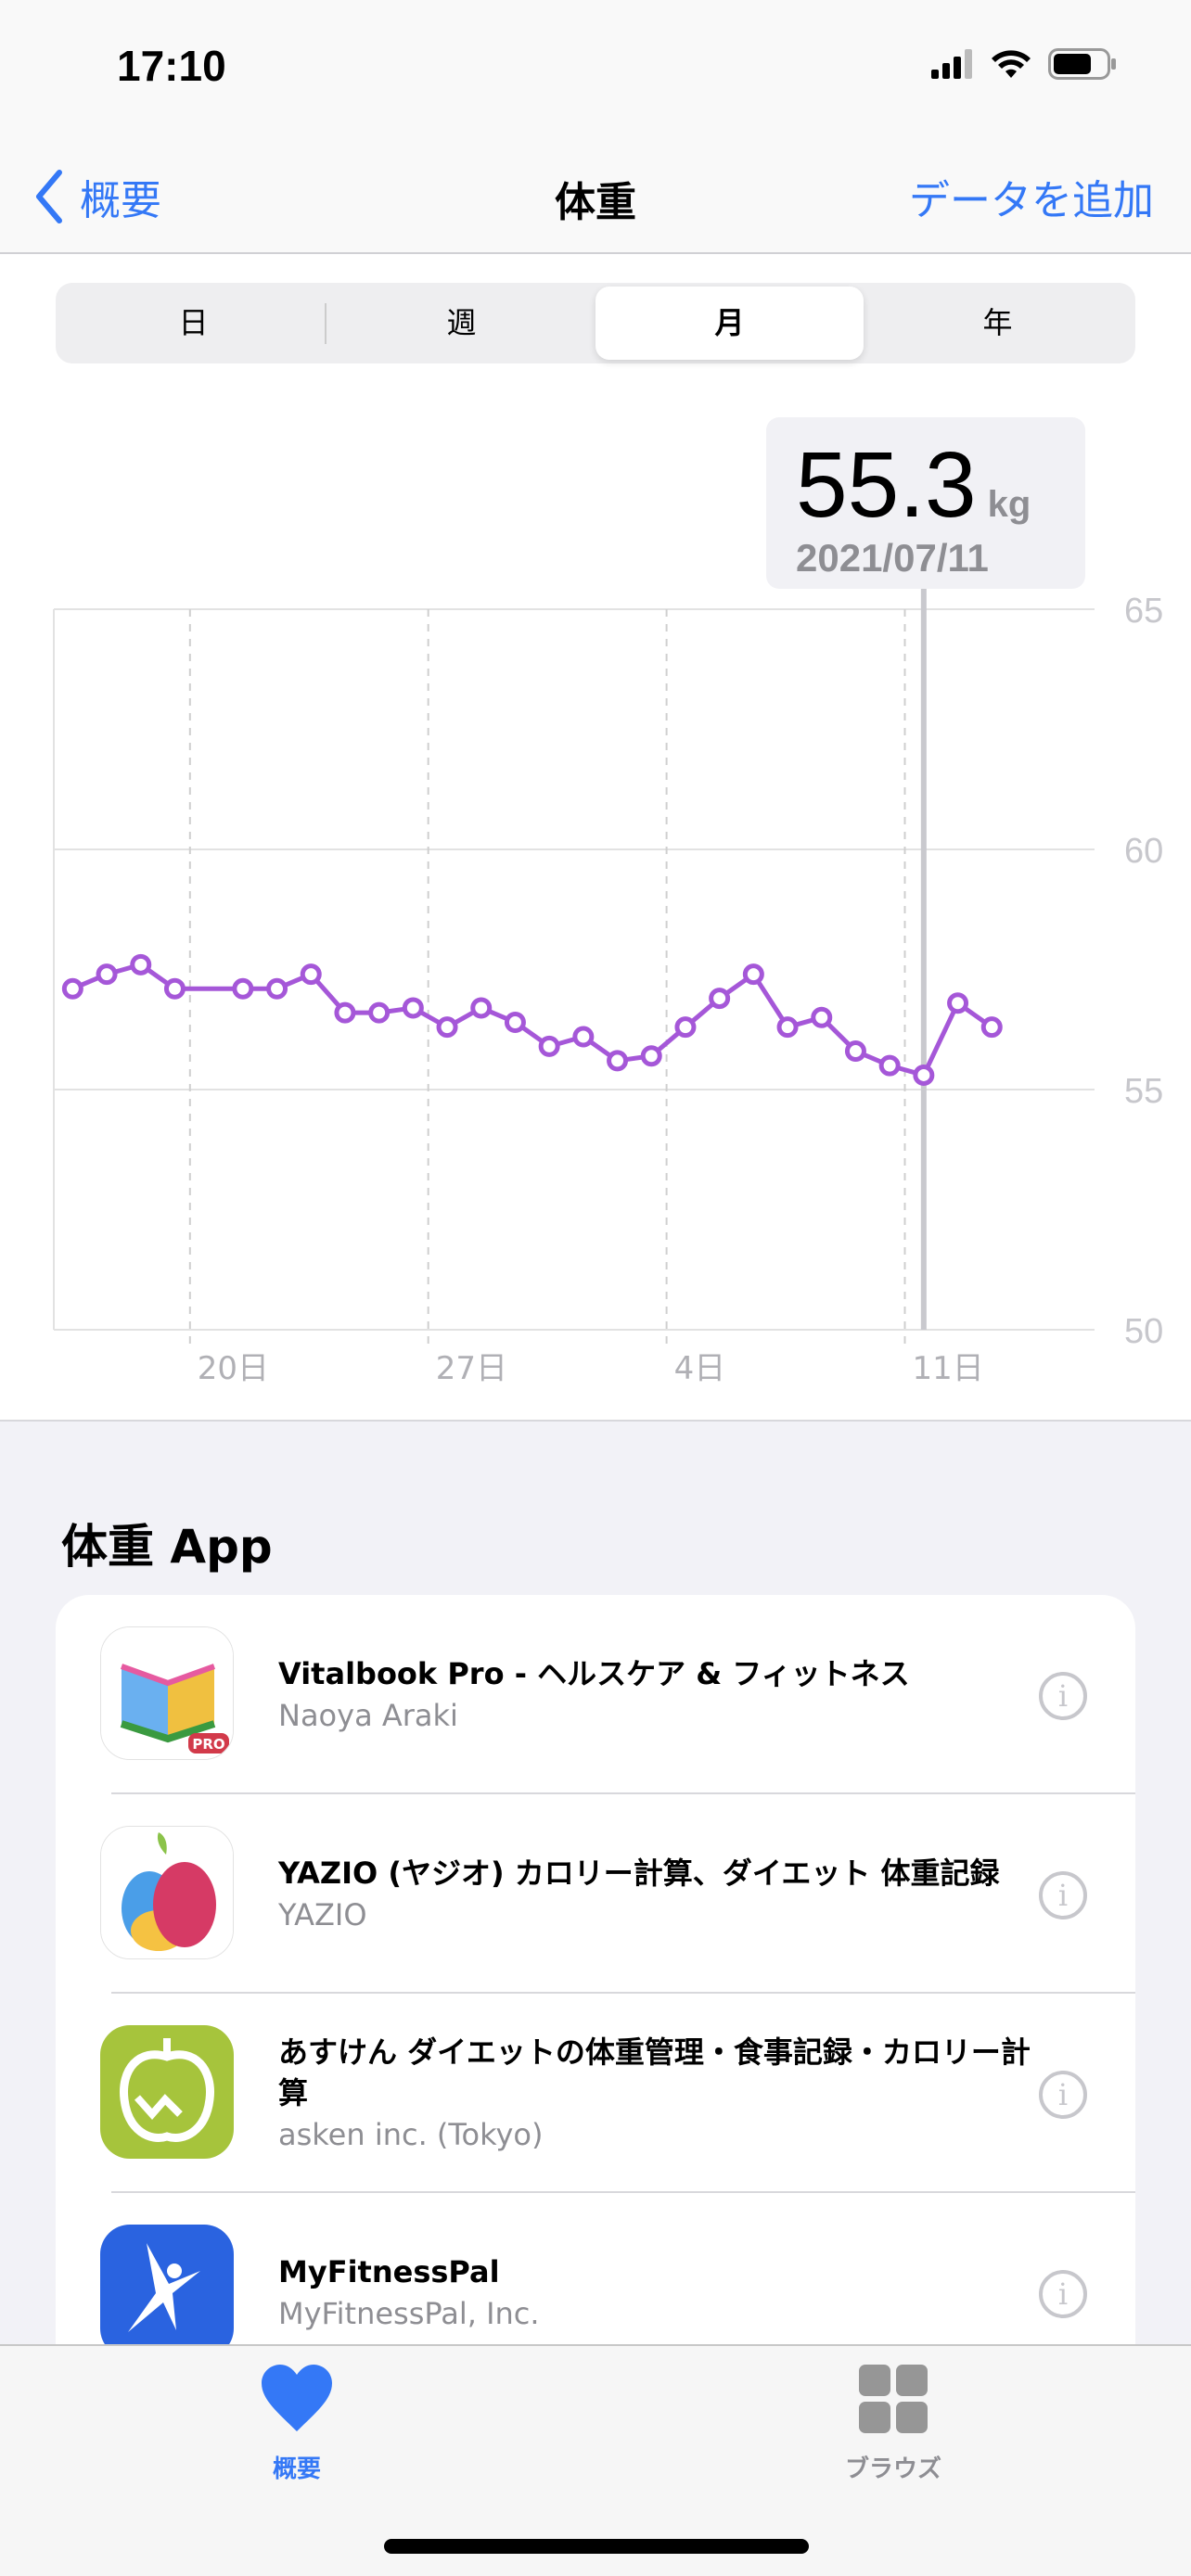 The height and width of the screenshot is (2576, 1191). Describe the element at coordinates (167, 1547) in the screenshot. I see `apps-section-title: 体重 App` at that location.